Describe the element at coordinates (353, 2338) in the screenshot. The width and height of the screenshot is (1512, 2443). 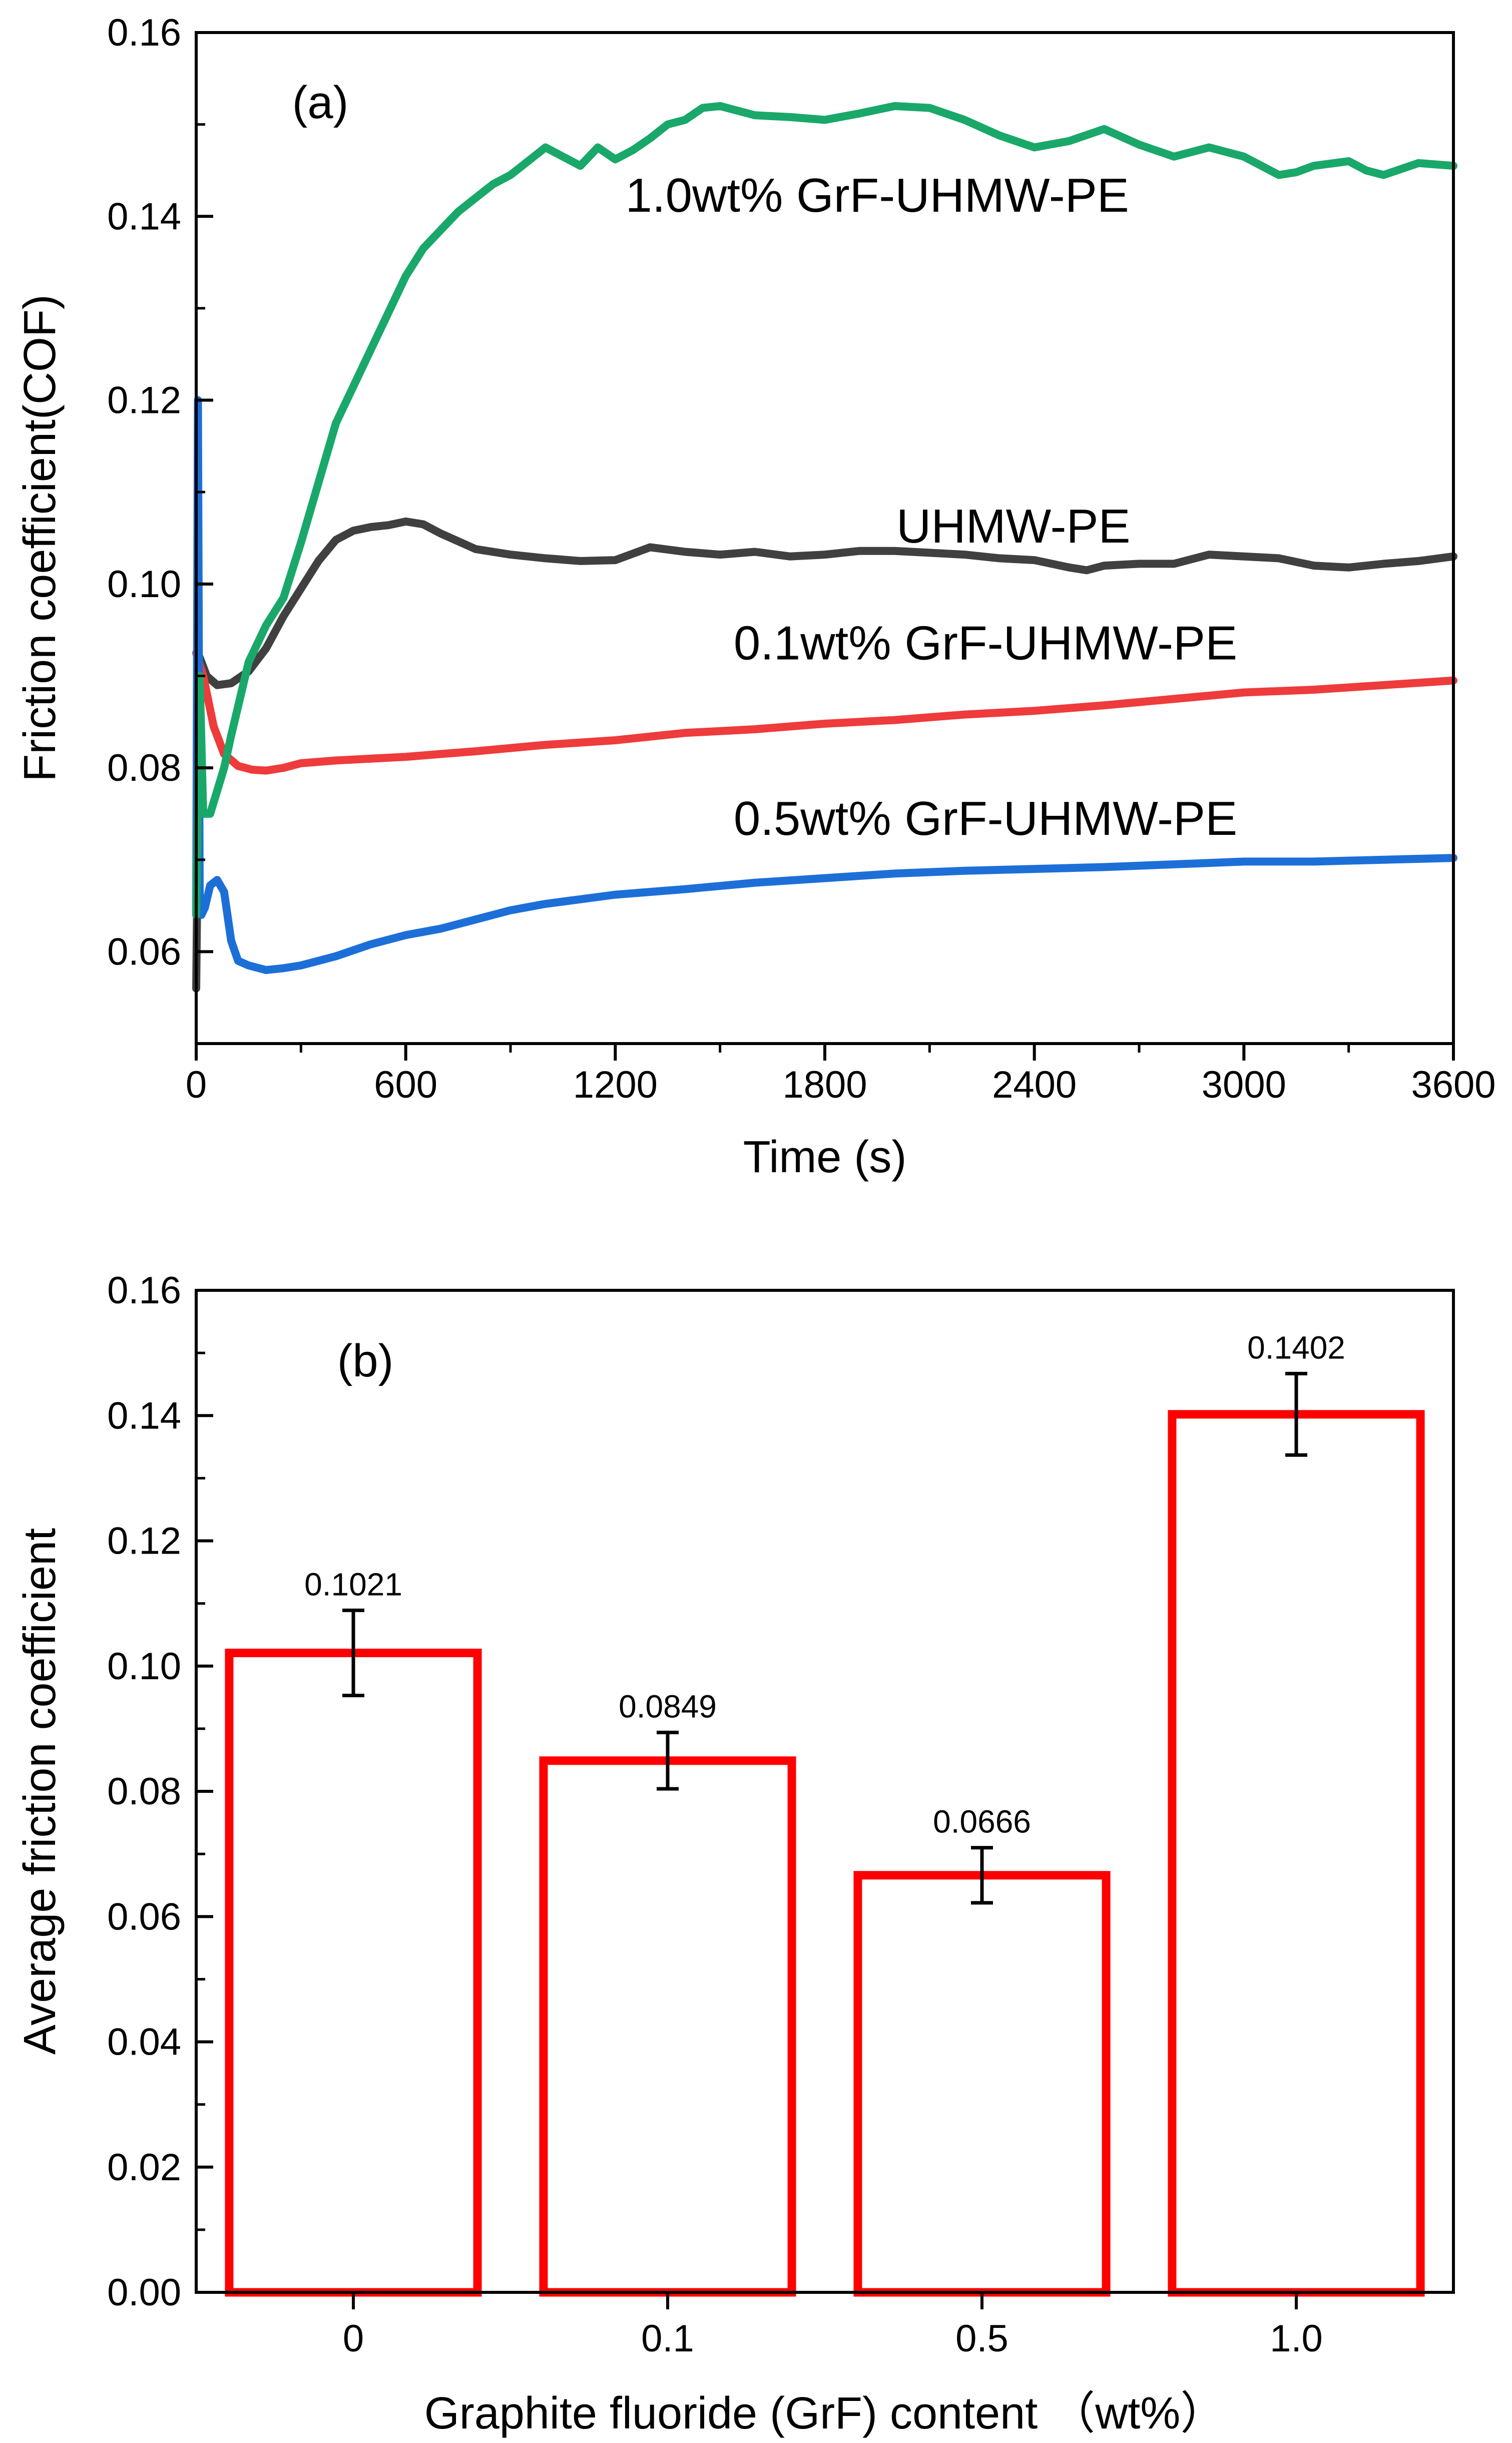
I see `x-tick-label-b: 0` at that location.